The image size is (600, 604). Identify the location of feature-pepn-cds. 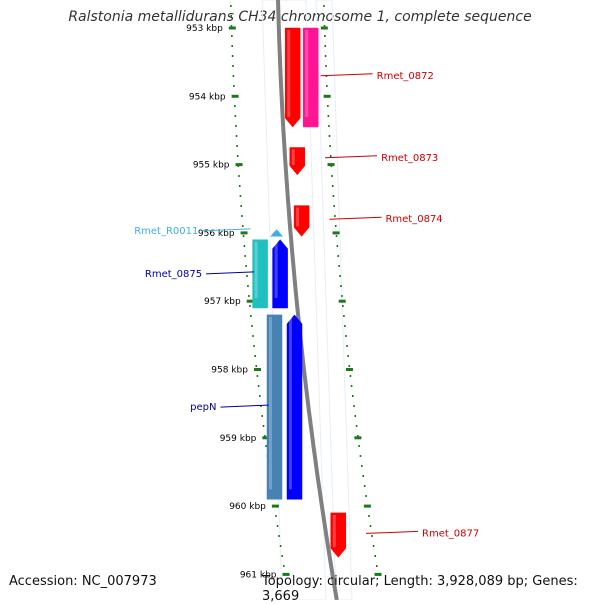
(274, 407).